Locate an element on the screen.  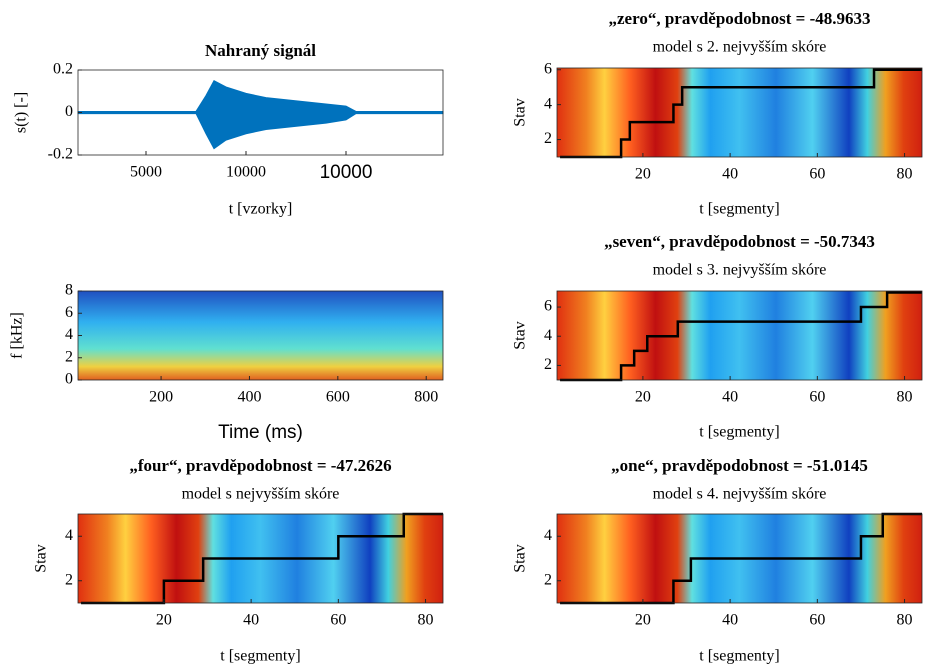
x-tick-label: 800 is located at coordinates (426, 397).